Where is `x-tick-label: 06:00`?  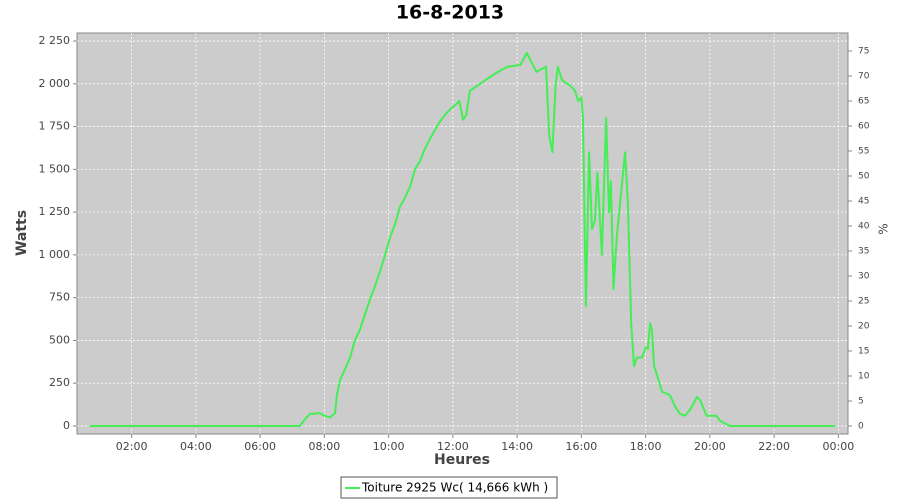 x-tick-label: 06:00 is located at coordinates (260, 446).